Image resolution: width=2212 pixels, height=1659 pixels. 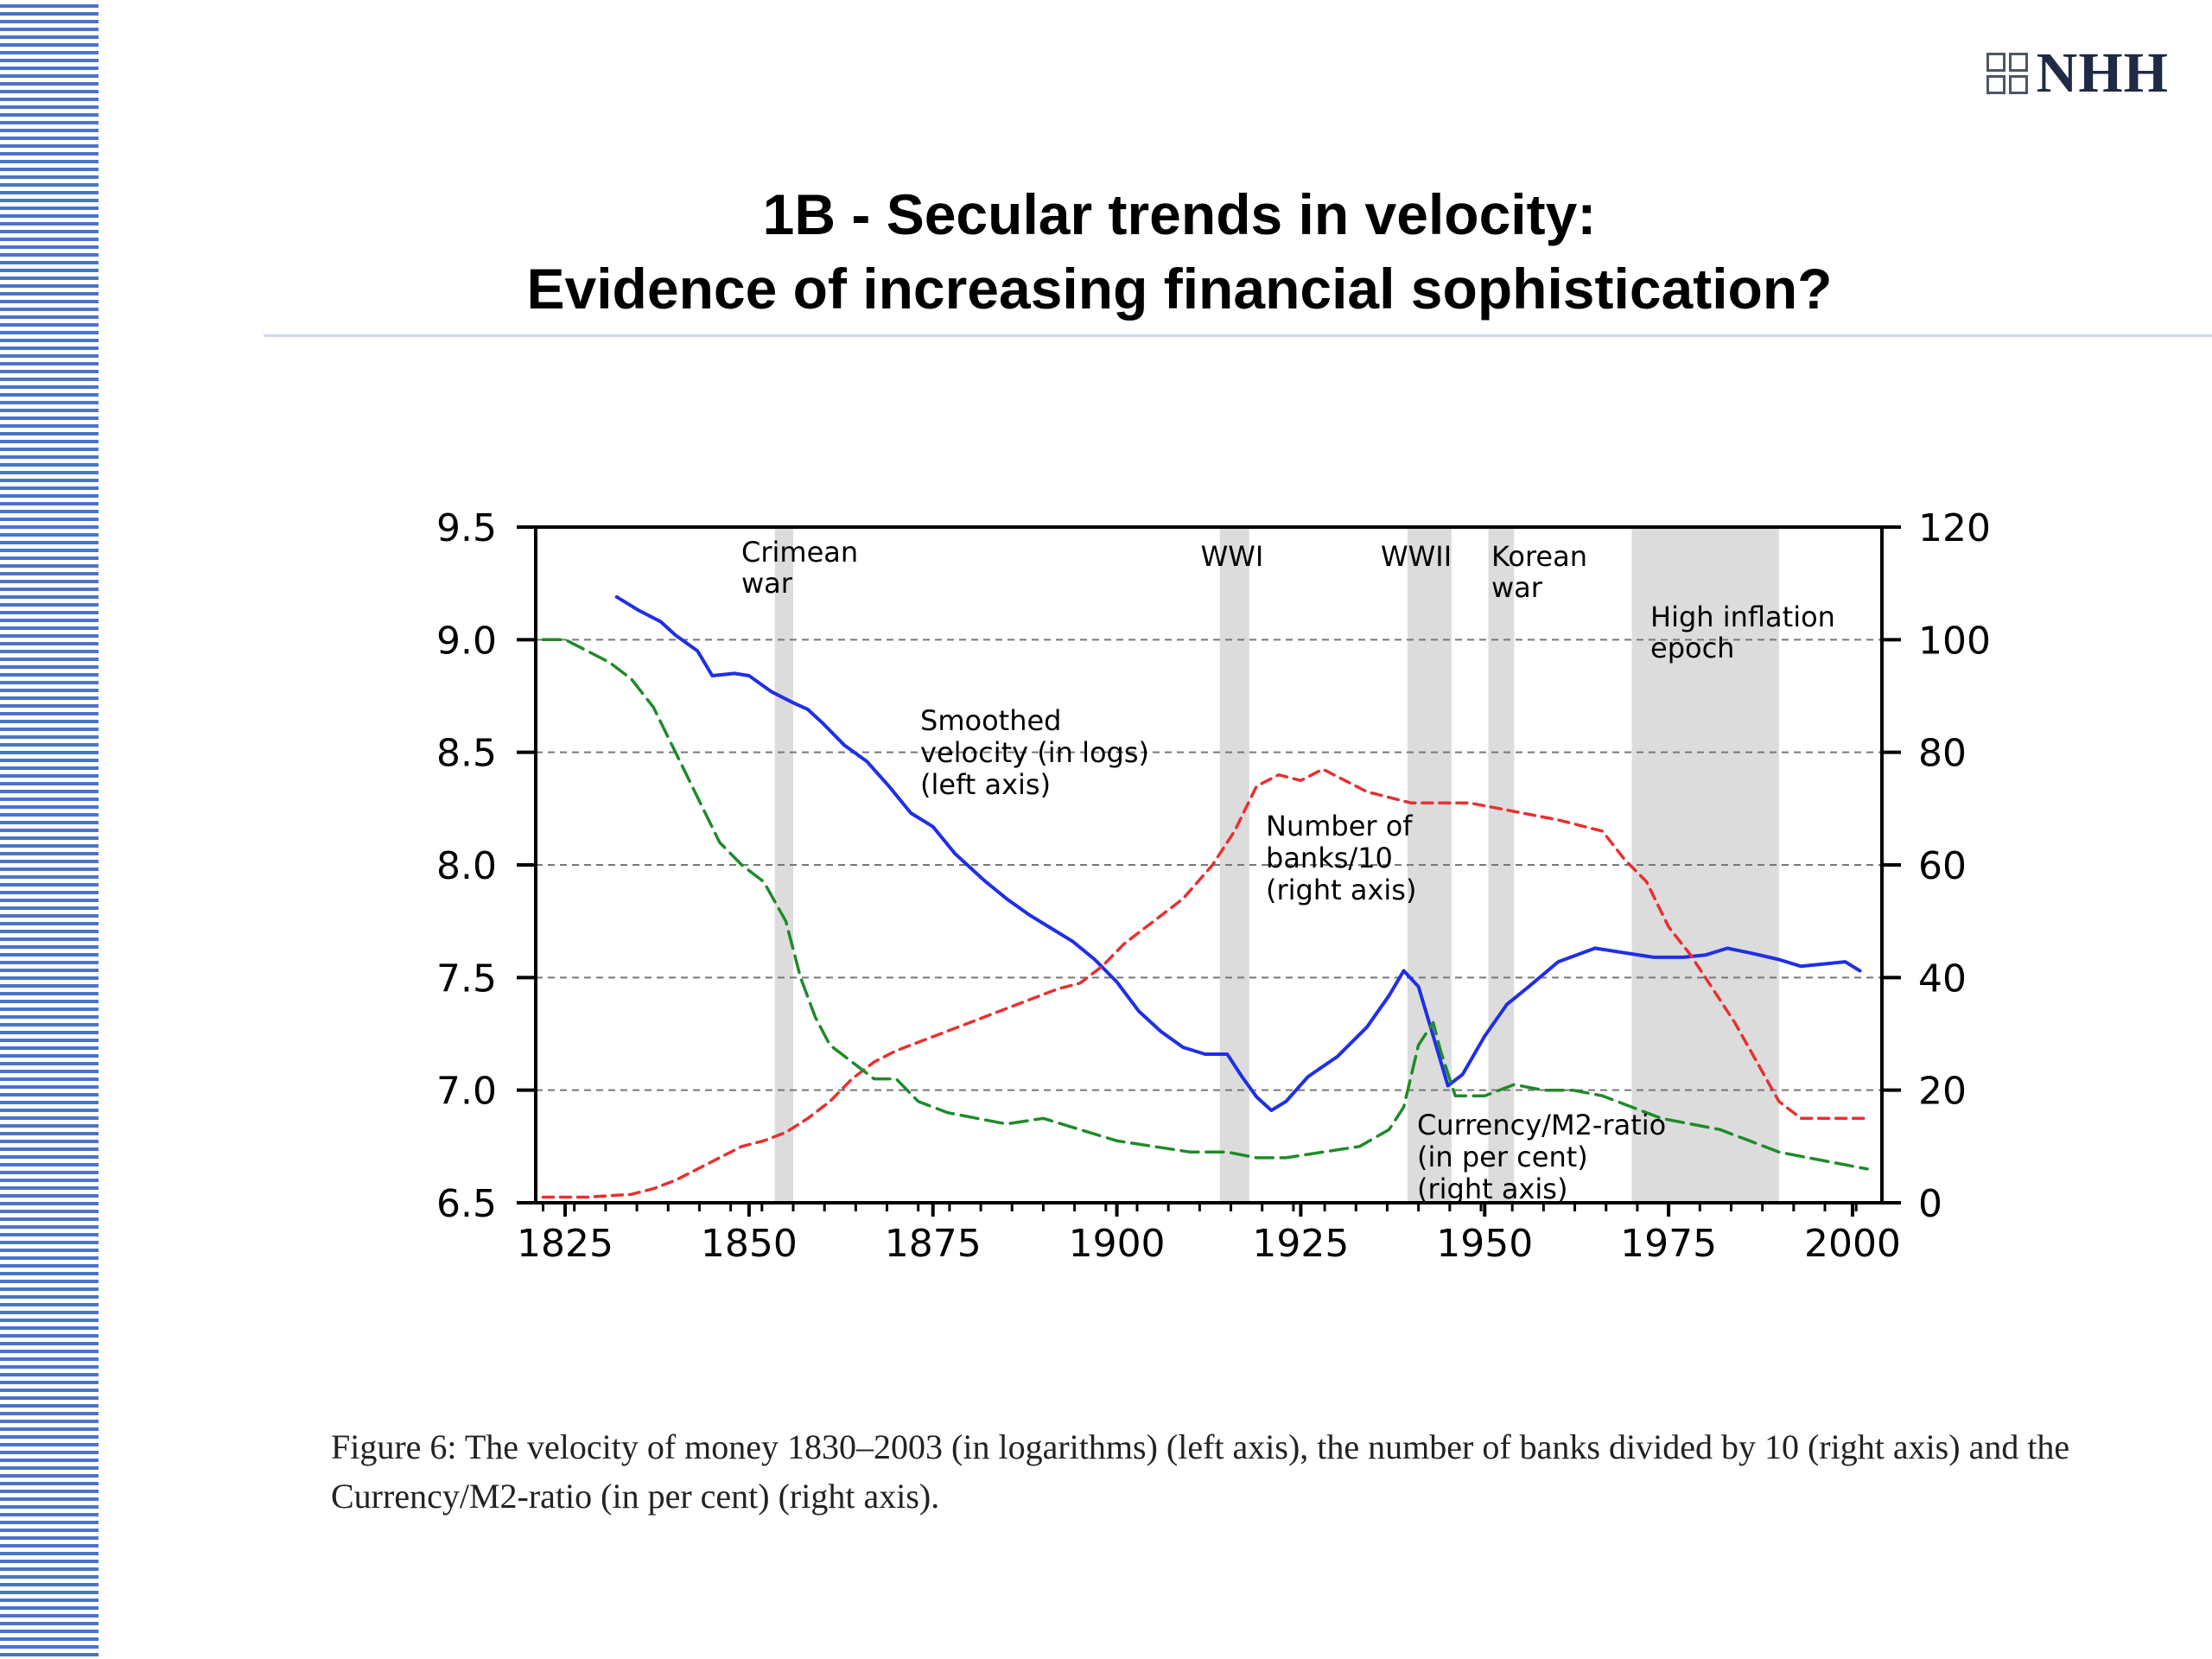 I want to click on logo-text: NHH, so click(x=2102, y=73).